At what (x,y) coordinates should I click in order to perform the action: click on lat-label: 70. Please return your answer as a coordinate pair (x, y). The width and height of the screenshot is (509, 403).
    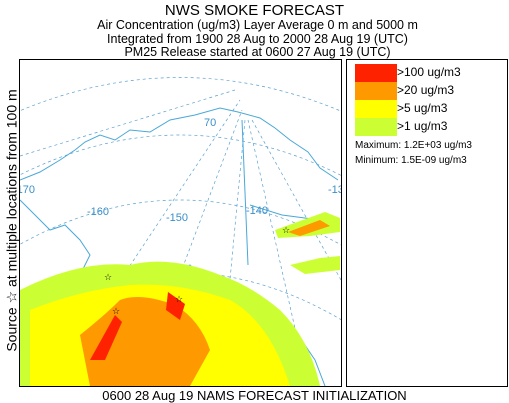
    Looking at the image, I should click on (210, 123).